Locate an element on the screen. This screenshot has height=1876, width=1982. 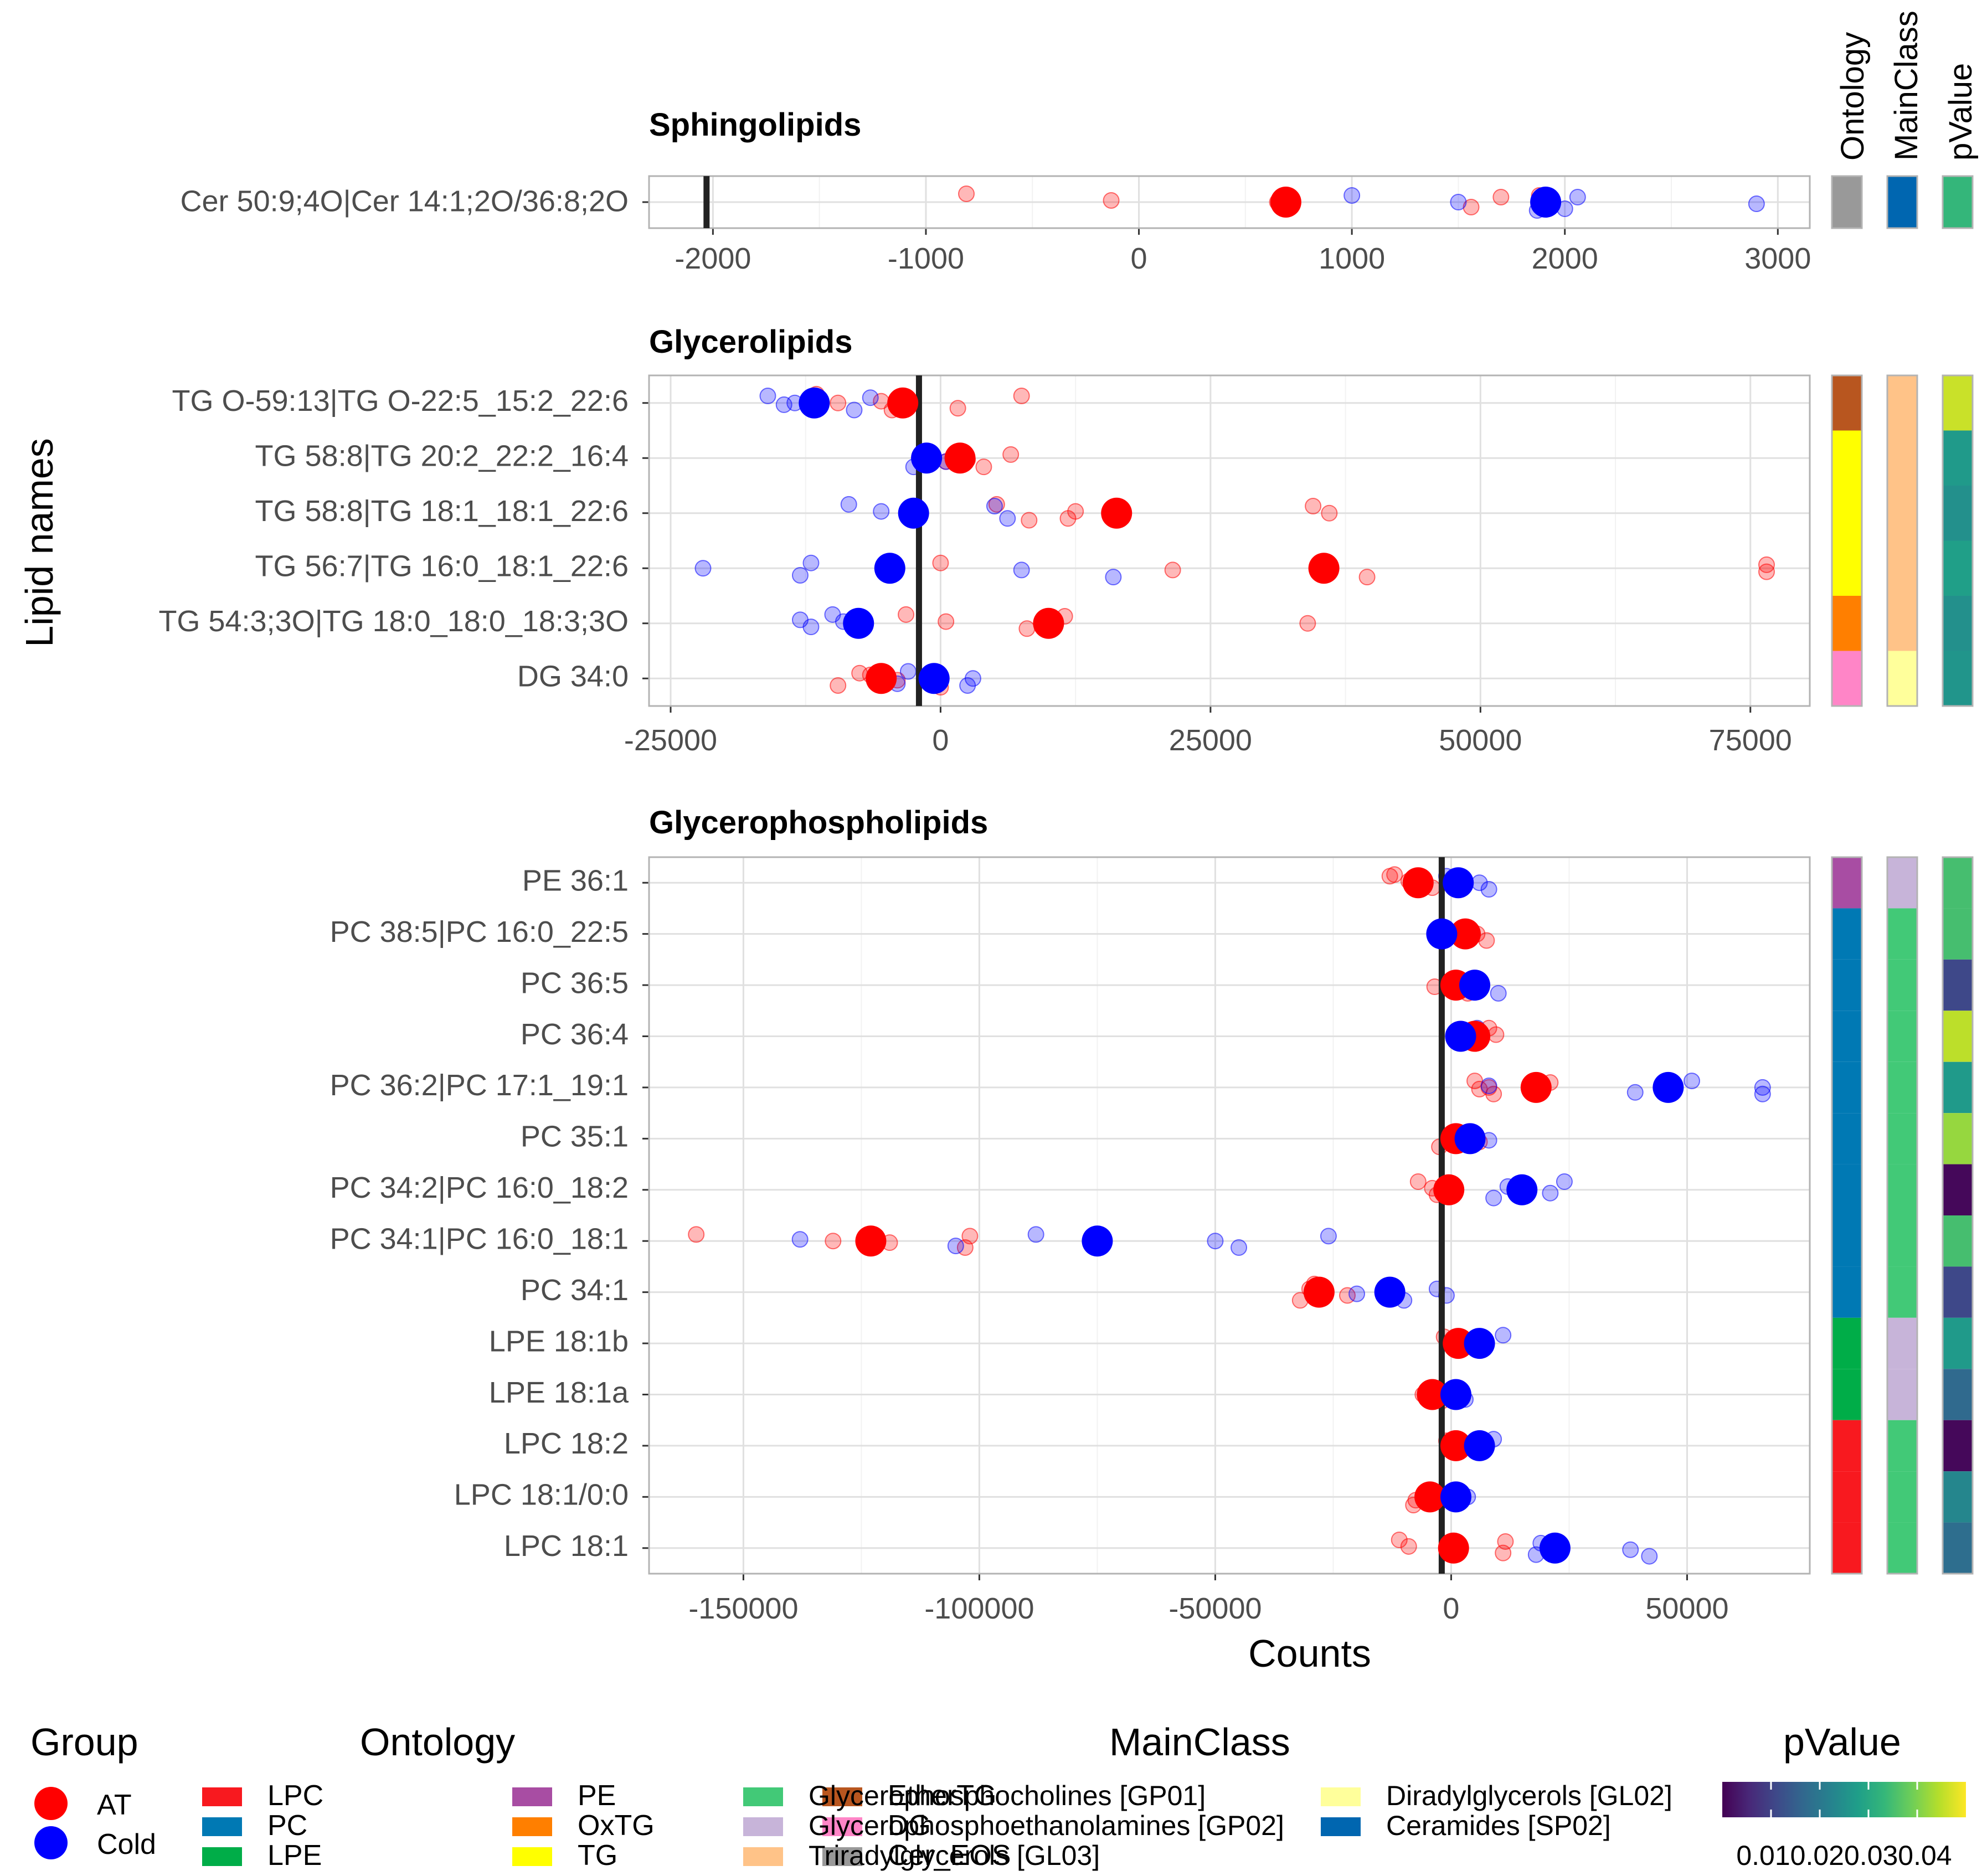
x-tick-label: 2000 is located at coordinates (1565, 258).